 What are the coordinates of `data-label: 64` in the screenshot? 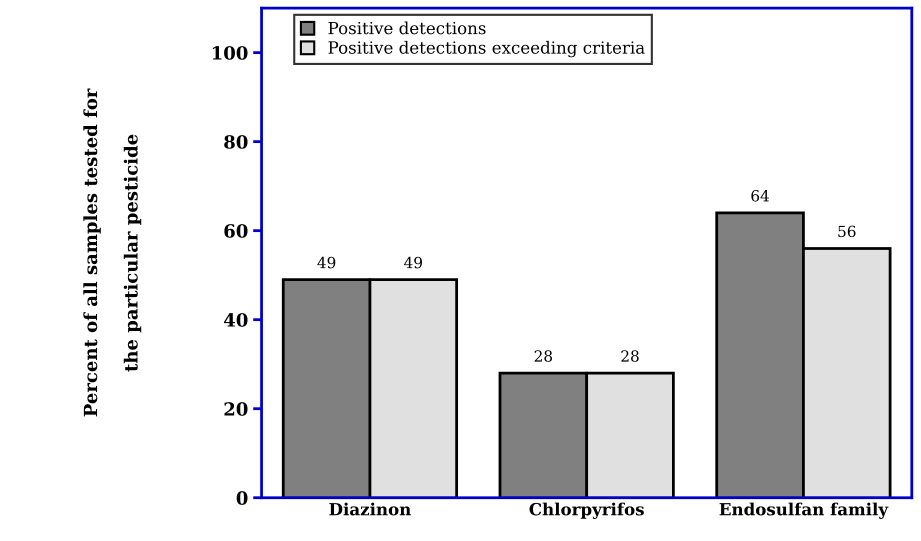 It's located at (760, 196).